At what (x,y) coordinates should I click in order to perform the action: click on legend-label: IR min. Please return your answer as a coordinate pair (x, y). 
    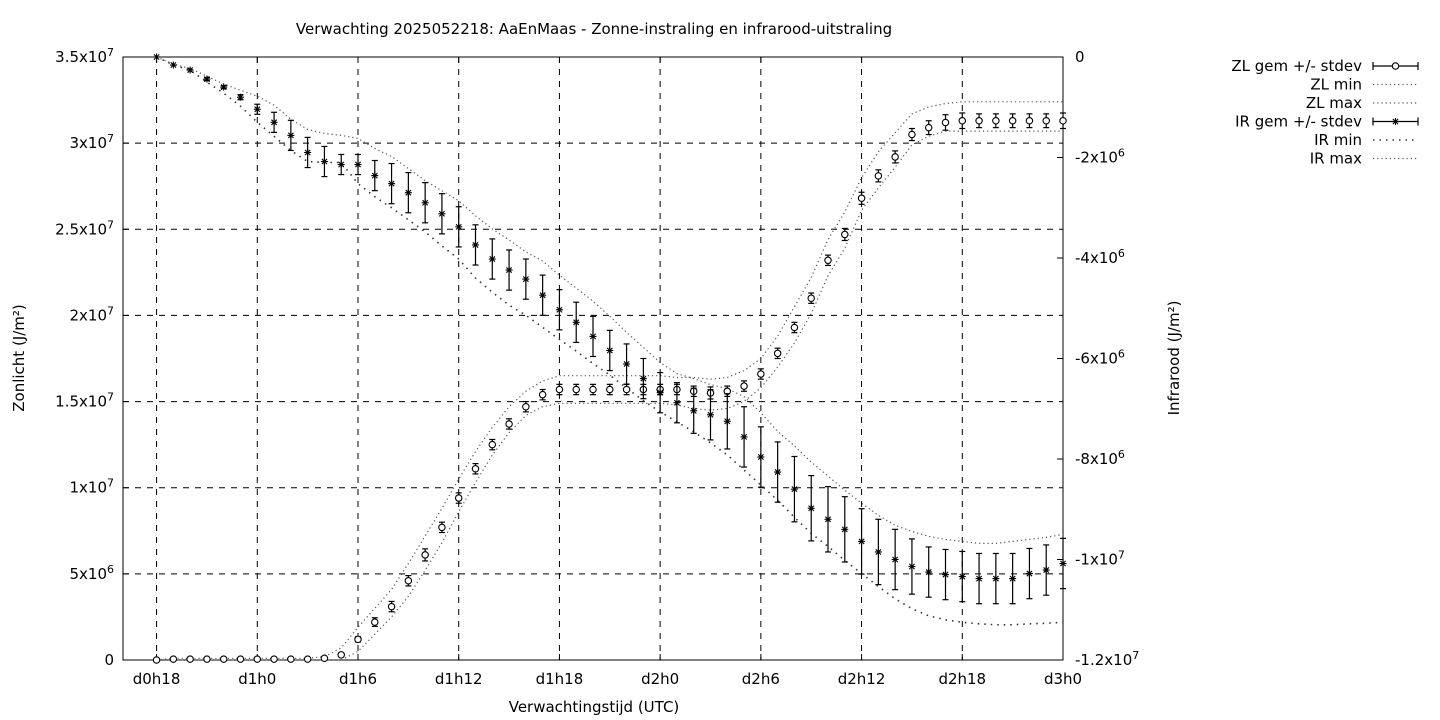
    Looking at the image, I should click on (1338, 140).